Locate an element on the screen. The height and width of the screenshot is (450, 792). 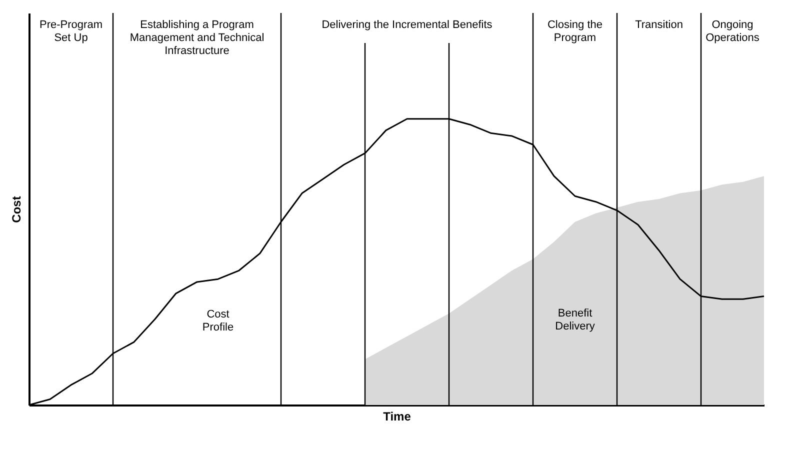
y-axis-title: Cost is located at coordinates (17, 209).